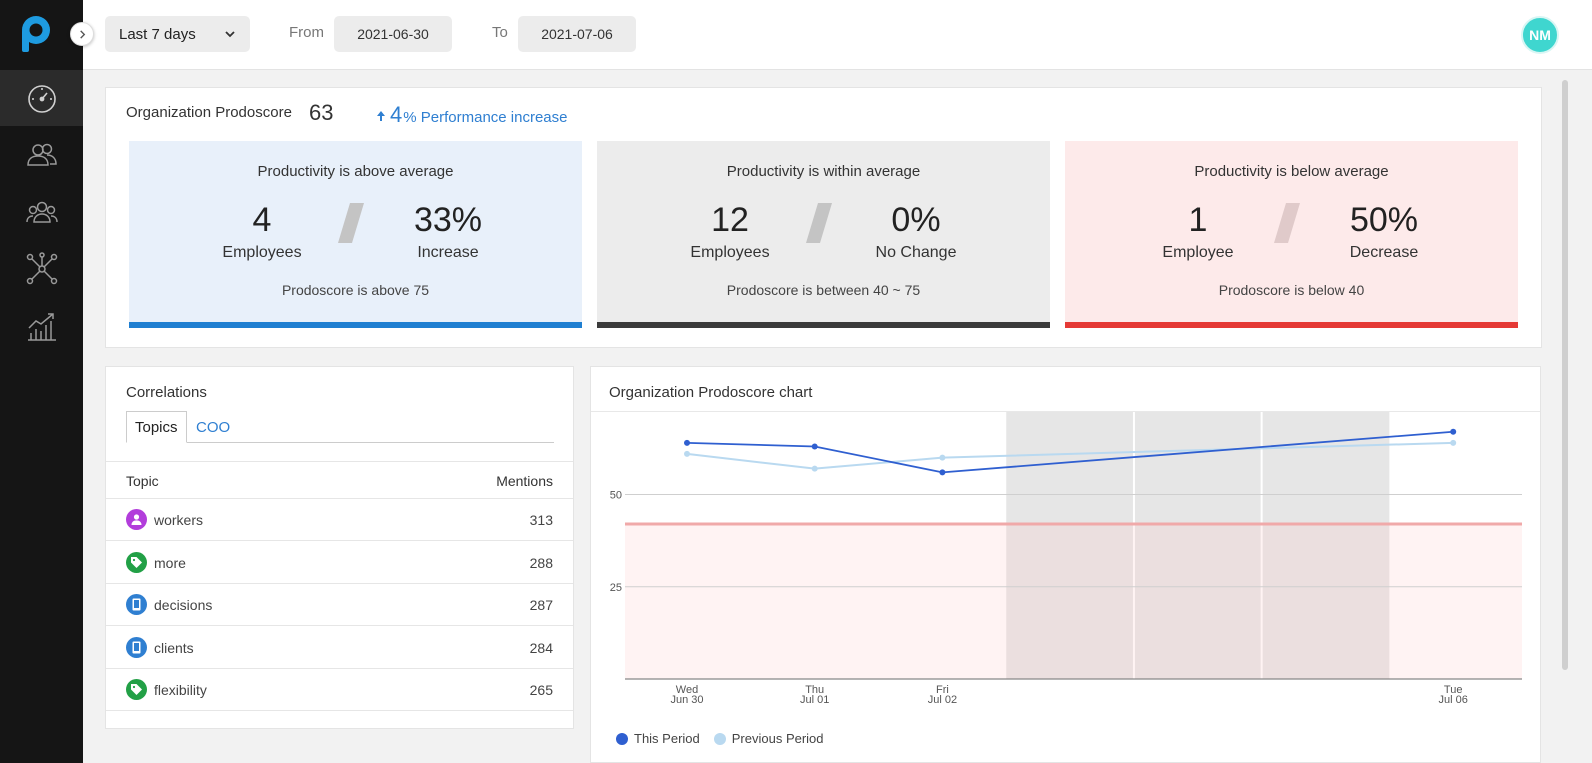 This screenshot has width=1592, height=763. Describe the element at coordinates (156, 427) in the screenshot. I see `tab-topics: Topics` at that location.